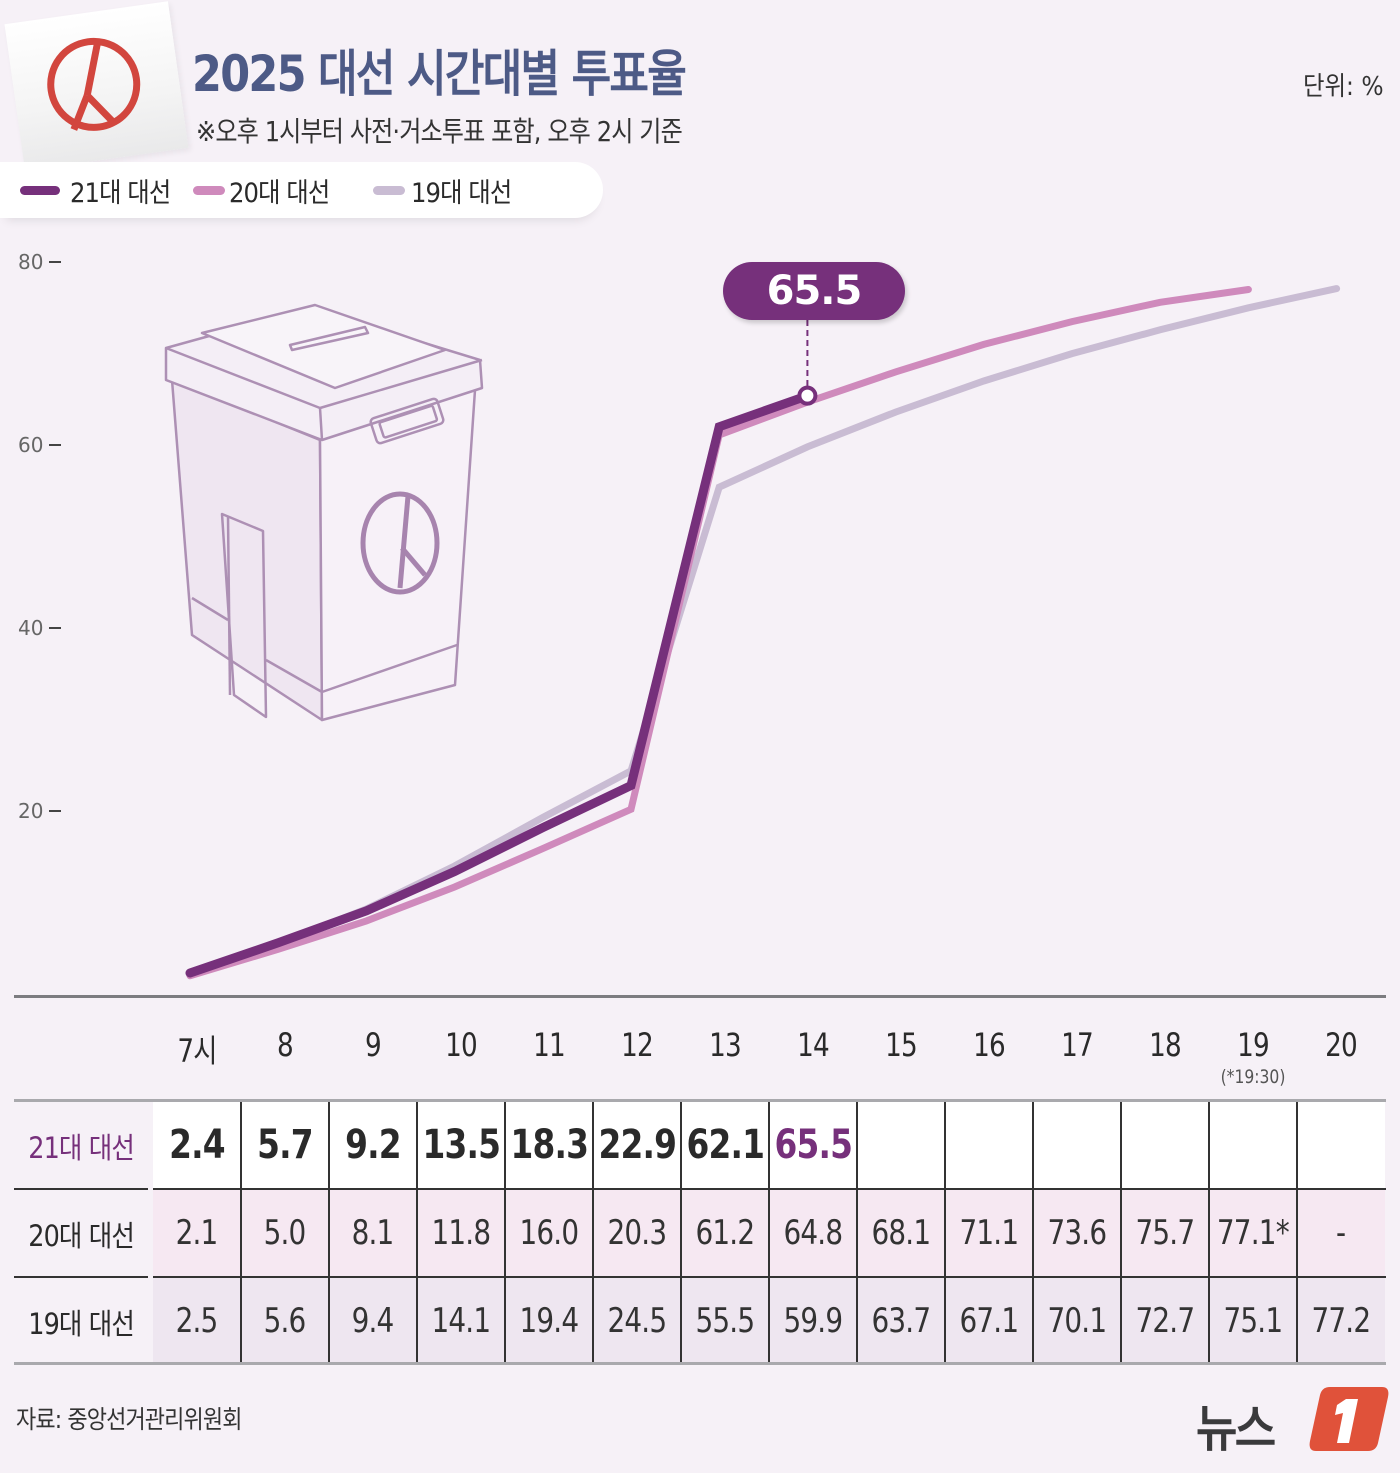 The image size is (1400, 1473). What do you see at coordinates (1253, 1321) in the screenshot?
I see `cell-value: 75.1` at bounding box center [1253, 1321].